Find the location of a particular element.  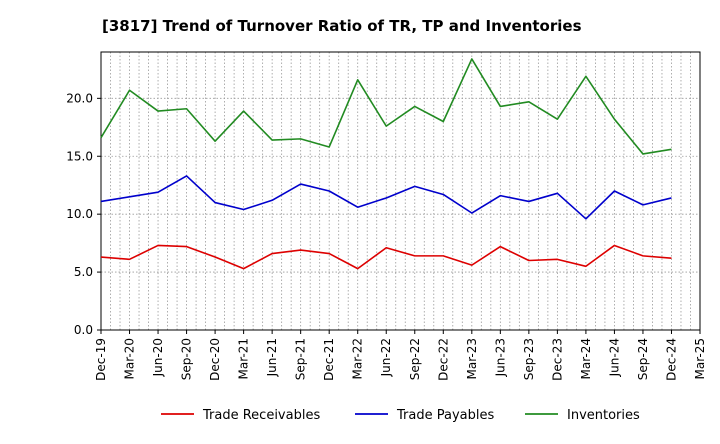

y-tick-label: 15.0 is located at coordinates (79, 156).